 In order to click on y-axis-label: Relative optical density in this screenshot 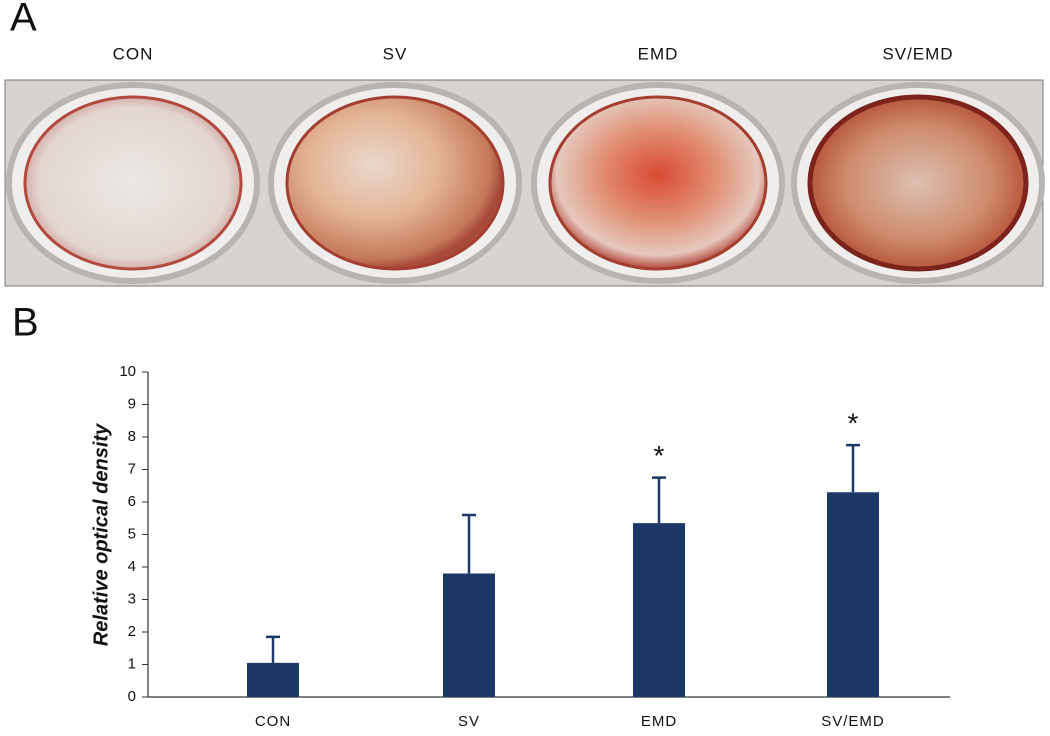, I will do `click(101, 534)`.